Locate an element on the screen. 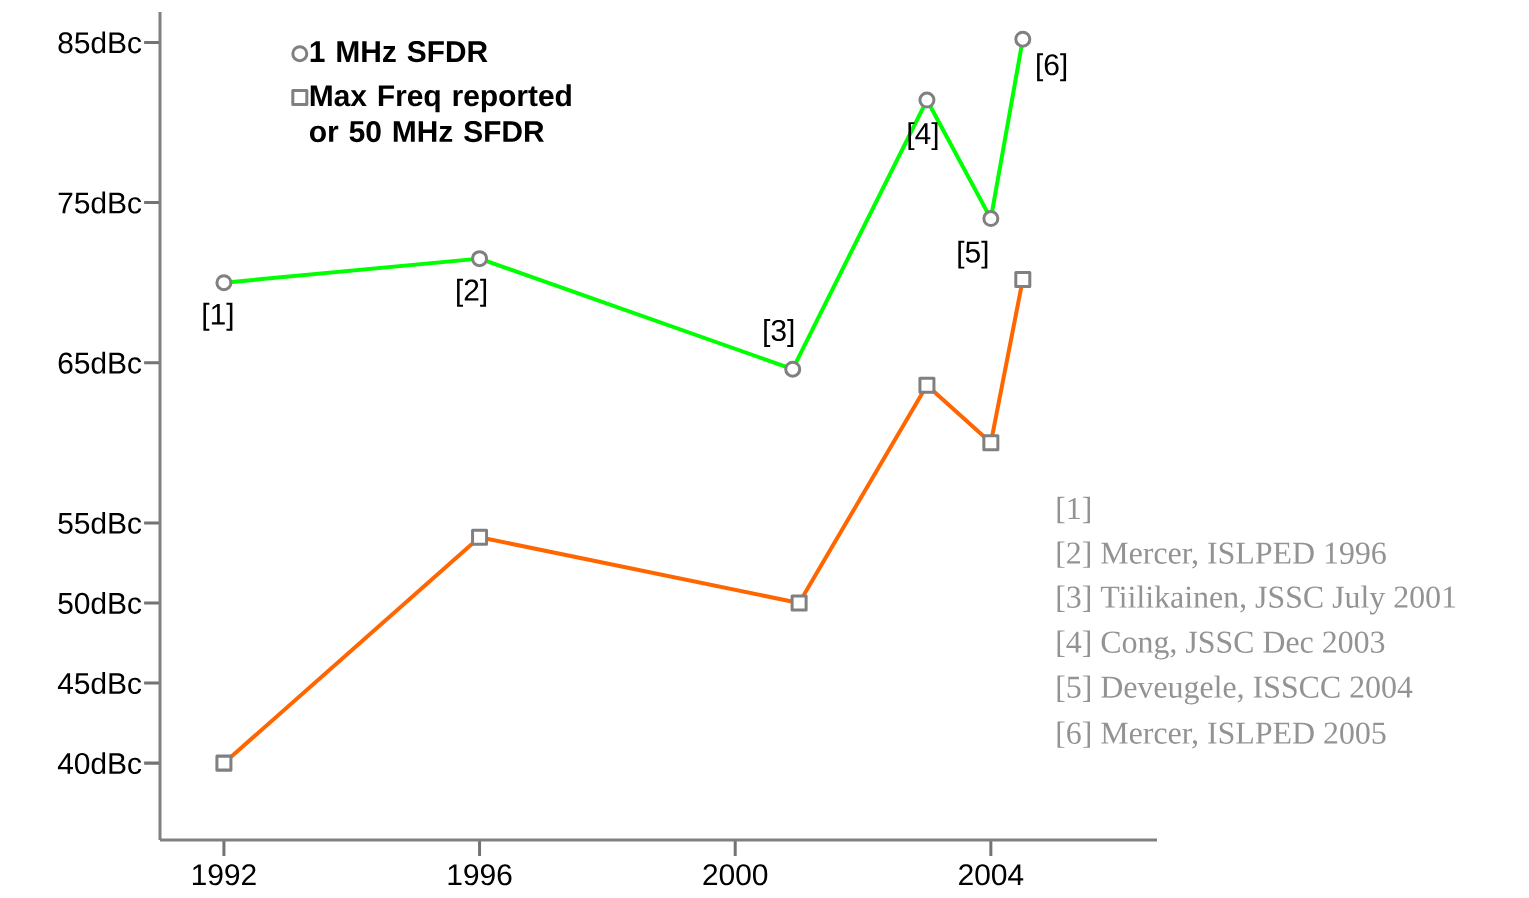  annotation: [4] is located at coordinates (923, 136).